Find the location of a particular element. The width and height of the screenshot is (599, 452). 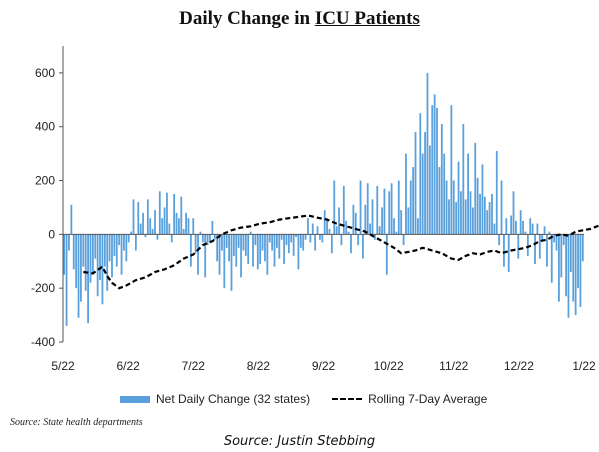

y-tick-label: -400 is located at coordinates (43, 342).